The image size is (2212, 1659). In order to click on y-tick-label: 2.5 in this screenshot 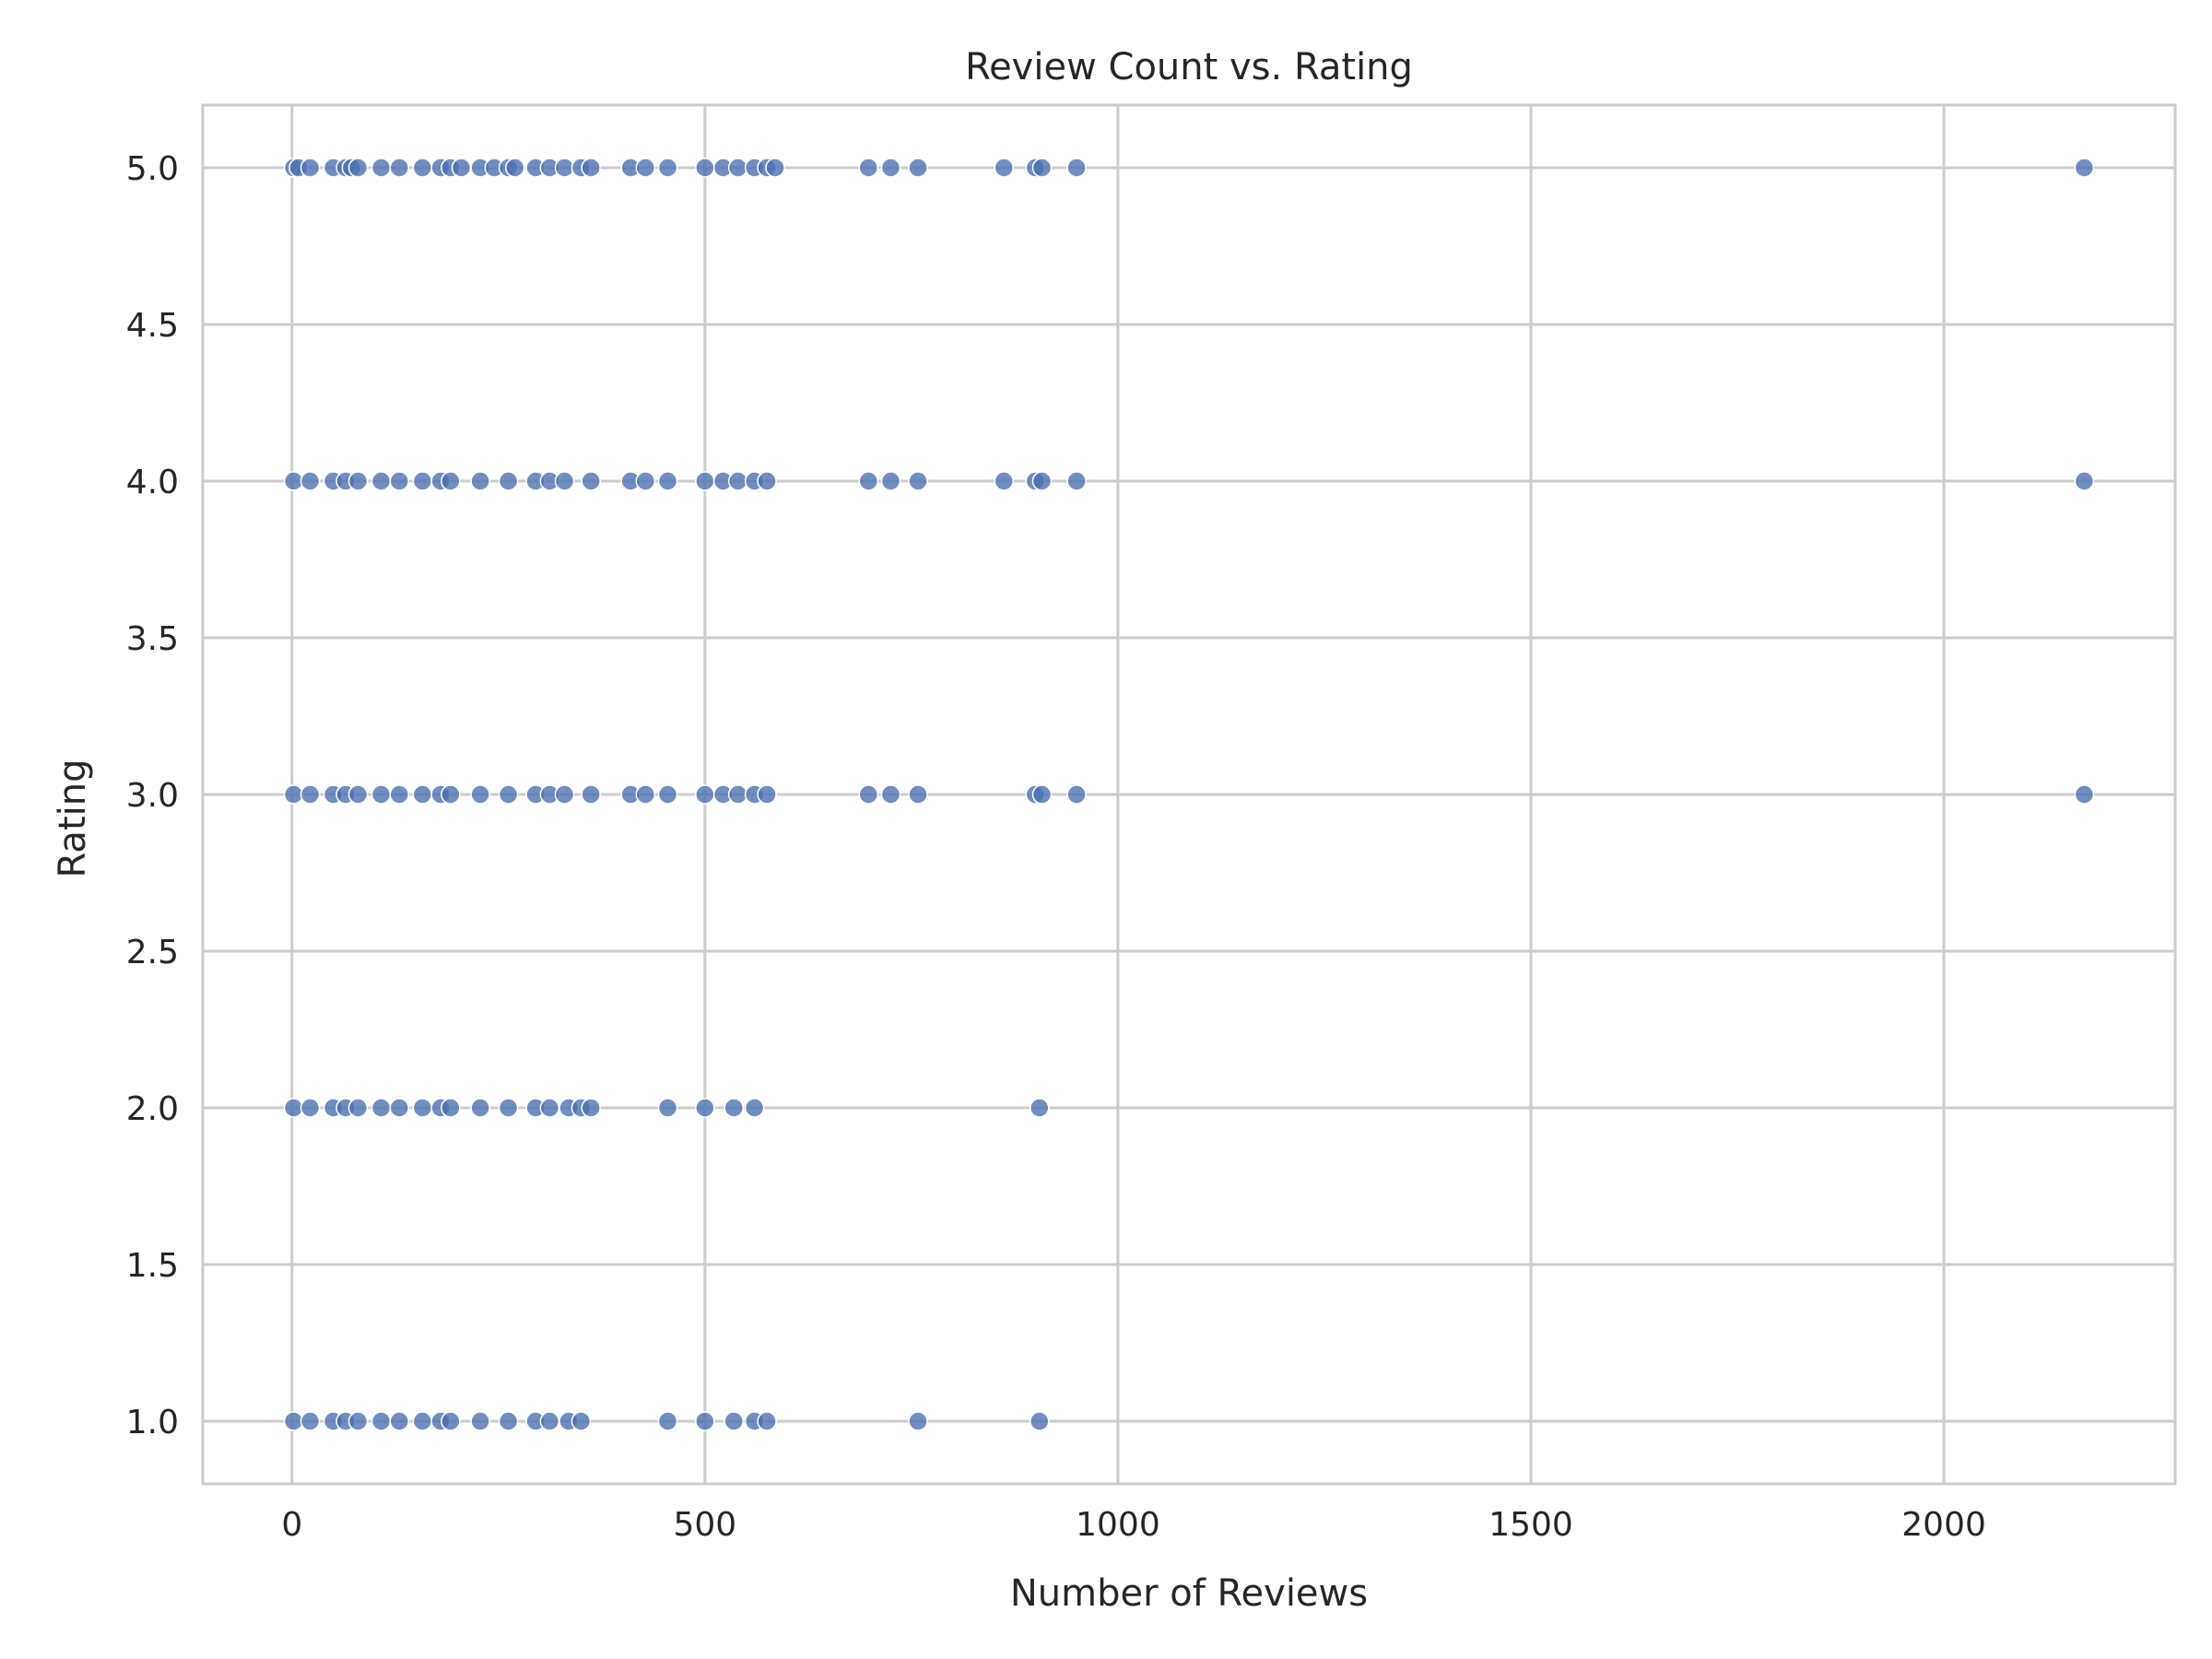, I will do `click(152, 952)`.